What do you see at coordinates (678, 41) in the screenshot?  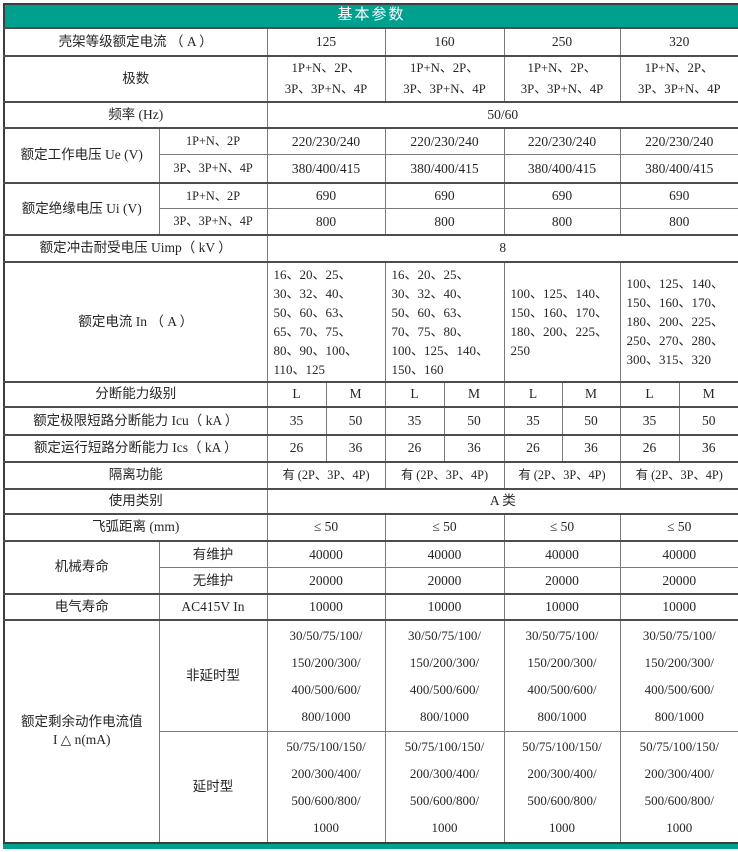 I see `frame-current-value: 320` at bounding box center [678, 41].